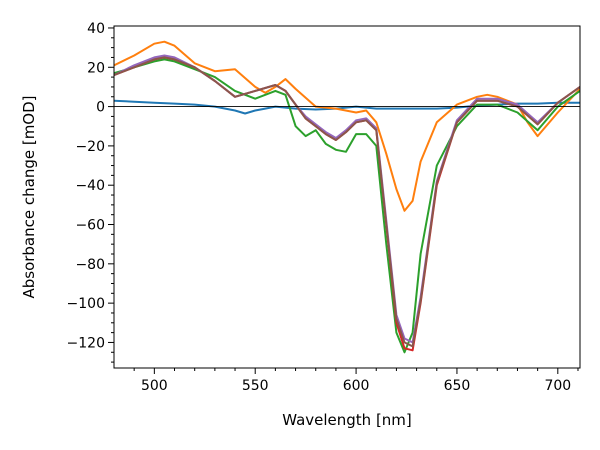 The height and width of the screenshot is (450, 600). What do you see at coordinates (356, 386) in the screenshot?
I see `x-tick-label-600: 600` at bounding box center [356, 386].